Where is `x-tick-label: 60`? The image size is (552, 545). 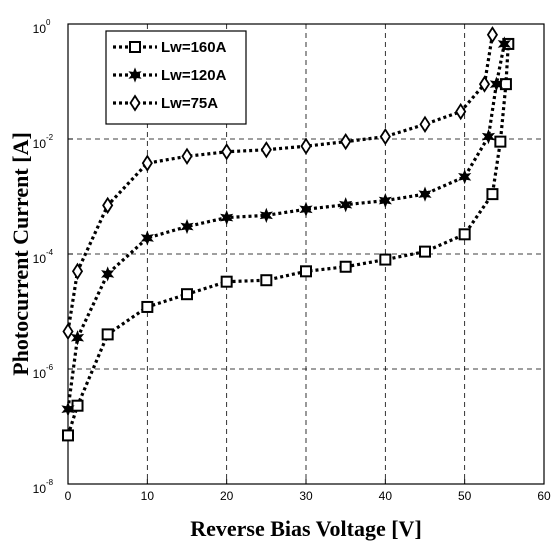
x-tick-label: 60 is located at coordinates (544, 496).